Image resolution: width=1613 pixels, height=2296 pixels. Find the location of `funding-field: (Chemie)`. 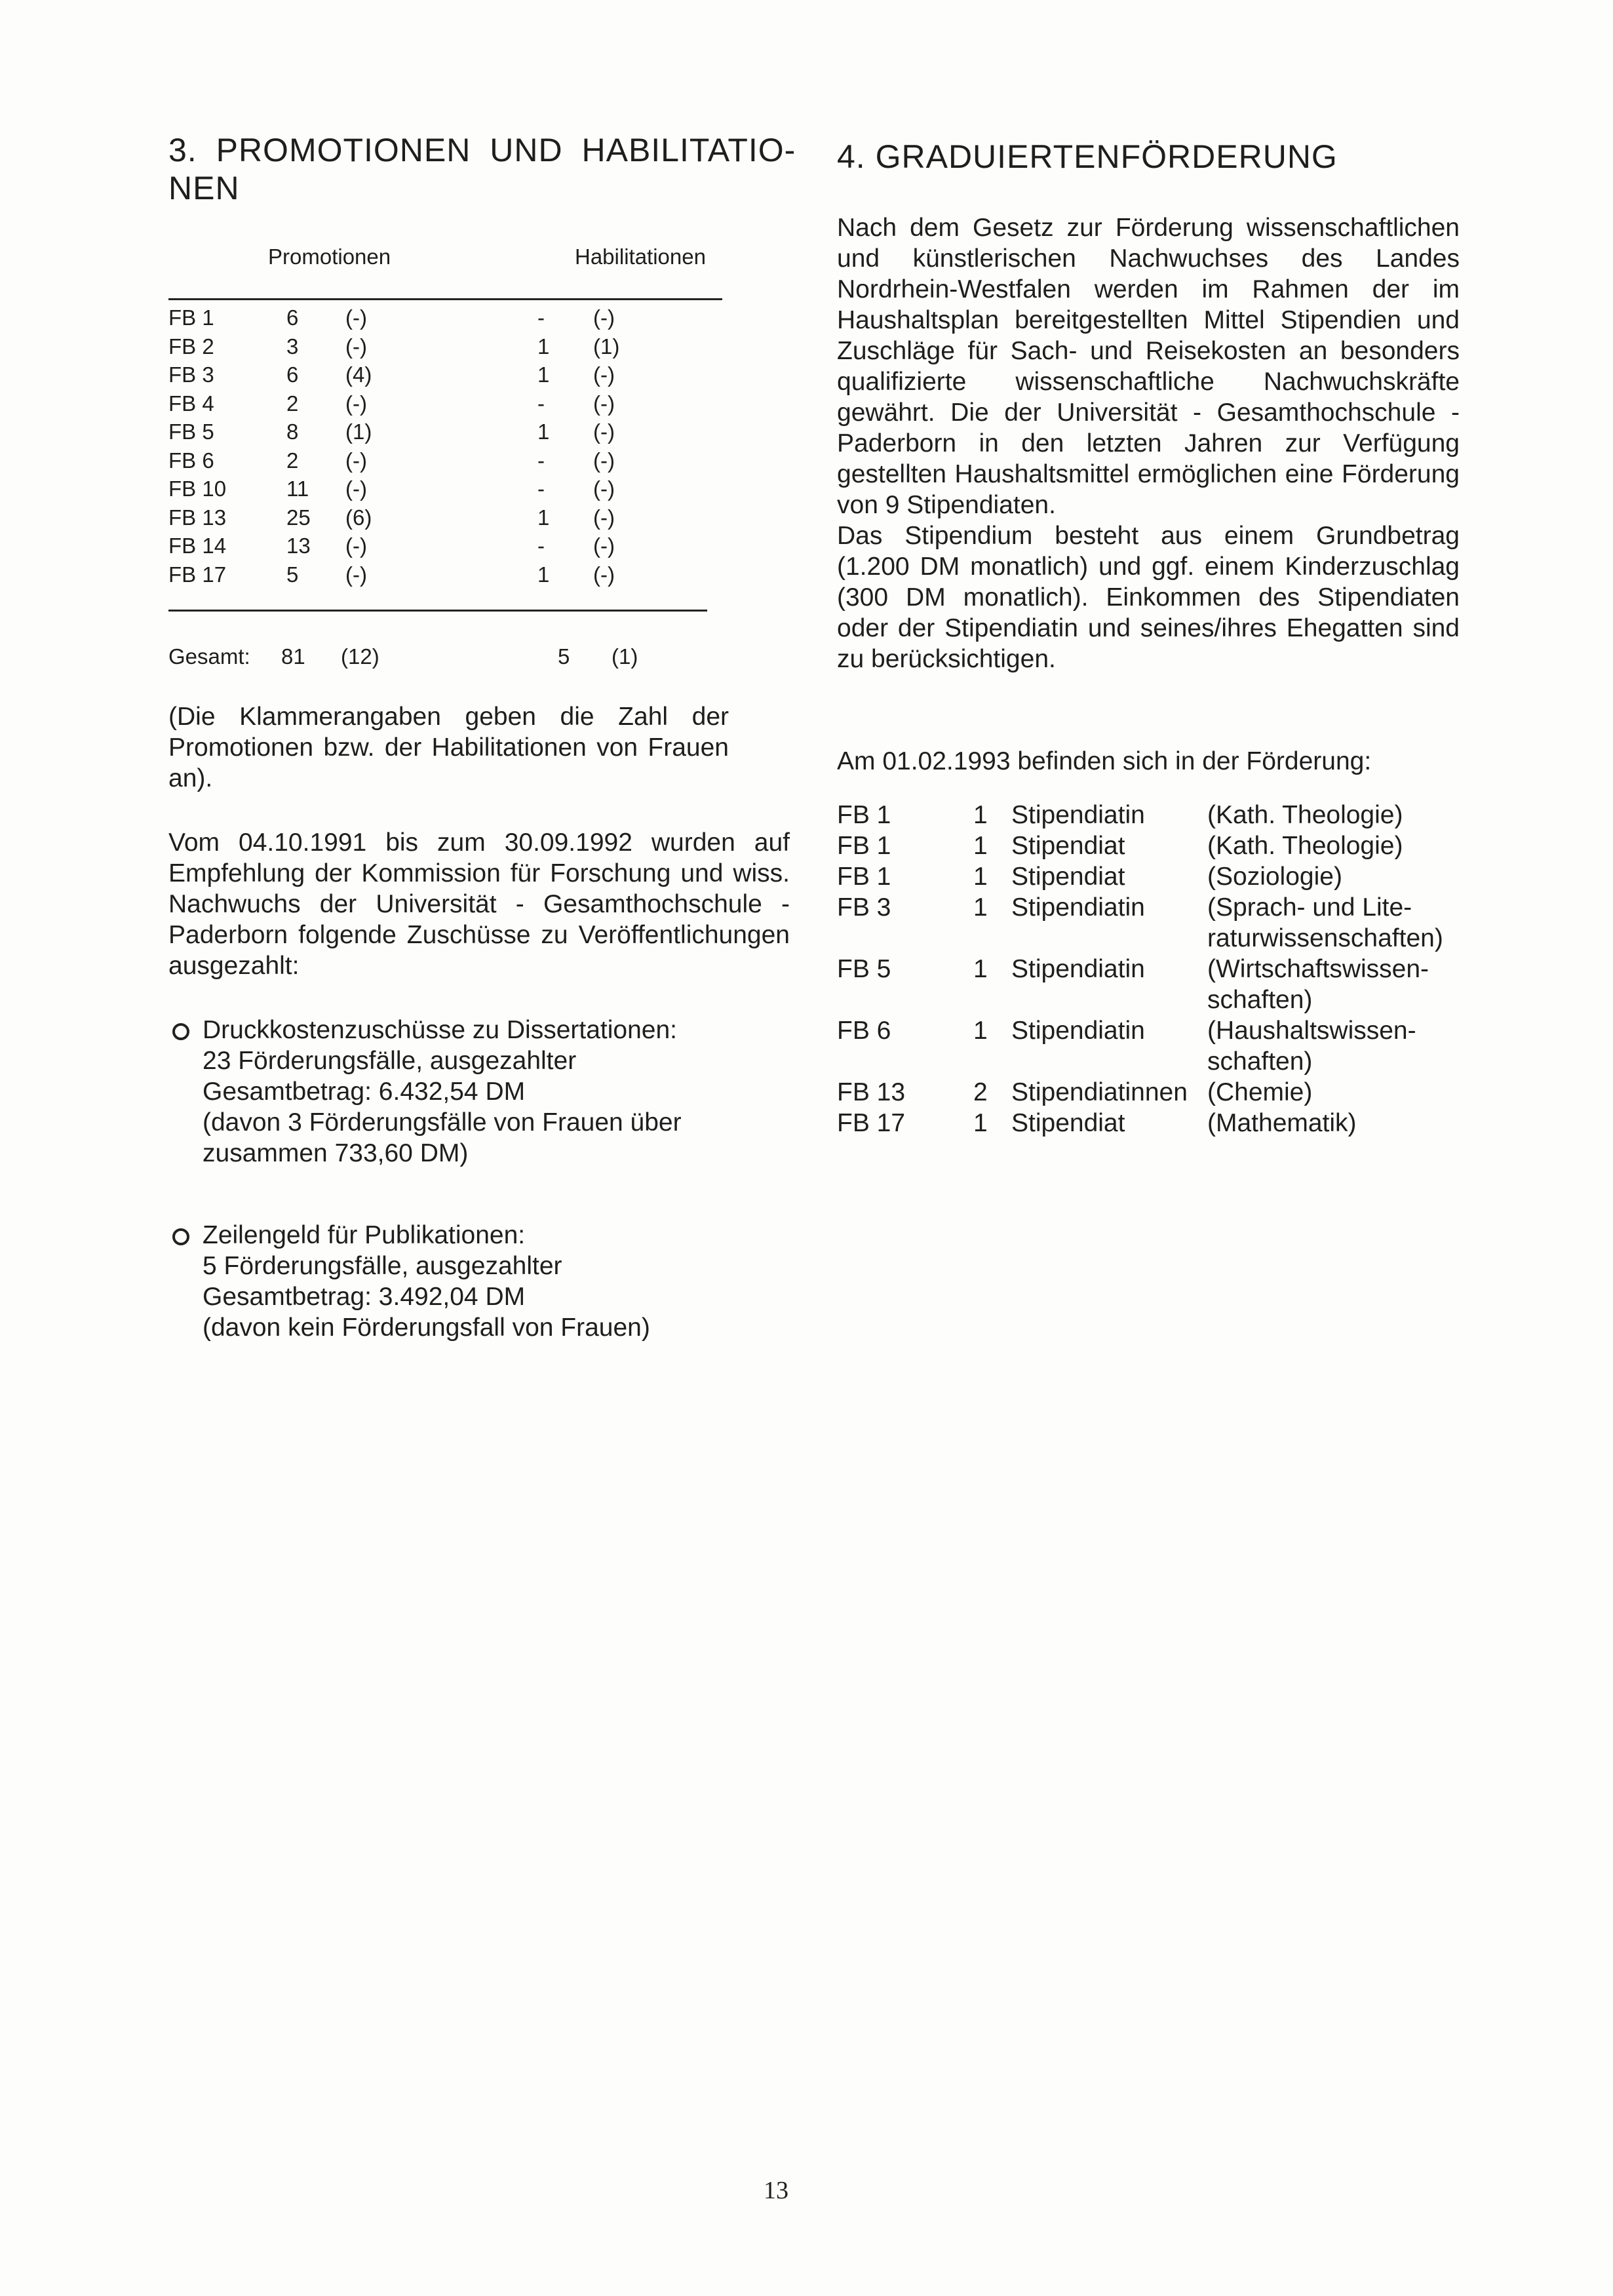

funding-field: (Chemie) is located at coordinates (1260, 1092).